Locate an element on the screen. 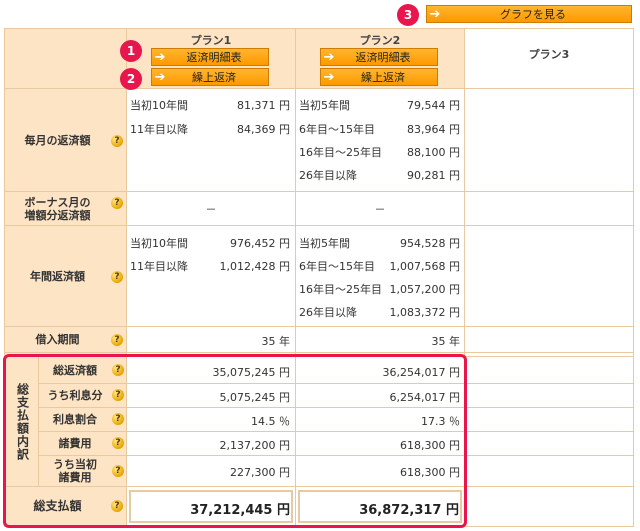 Image resolution: width=640 pixels, height=531 pixels. plan2-grand-total-box is located at coordinates (380, 506).